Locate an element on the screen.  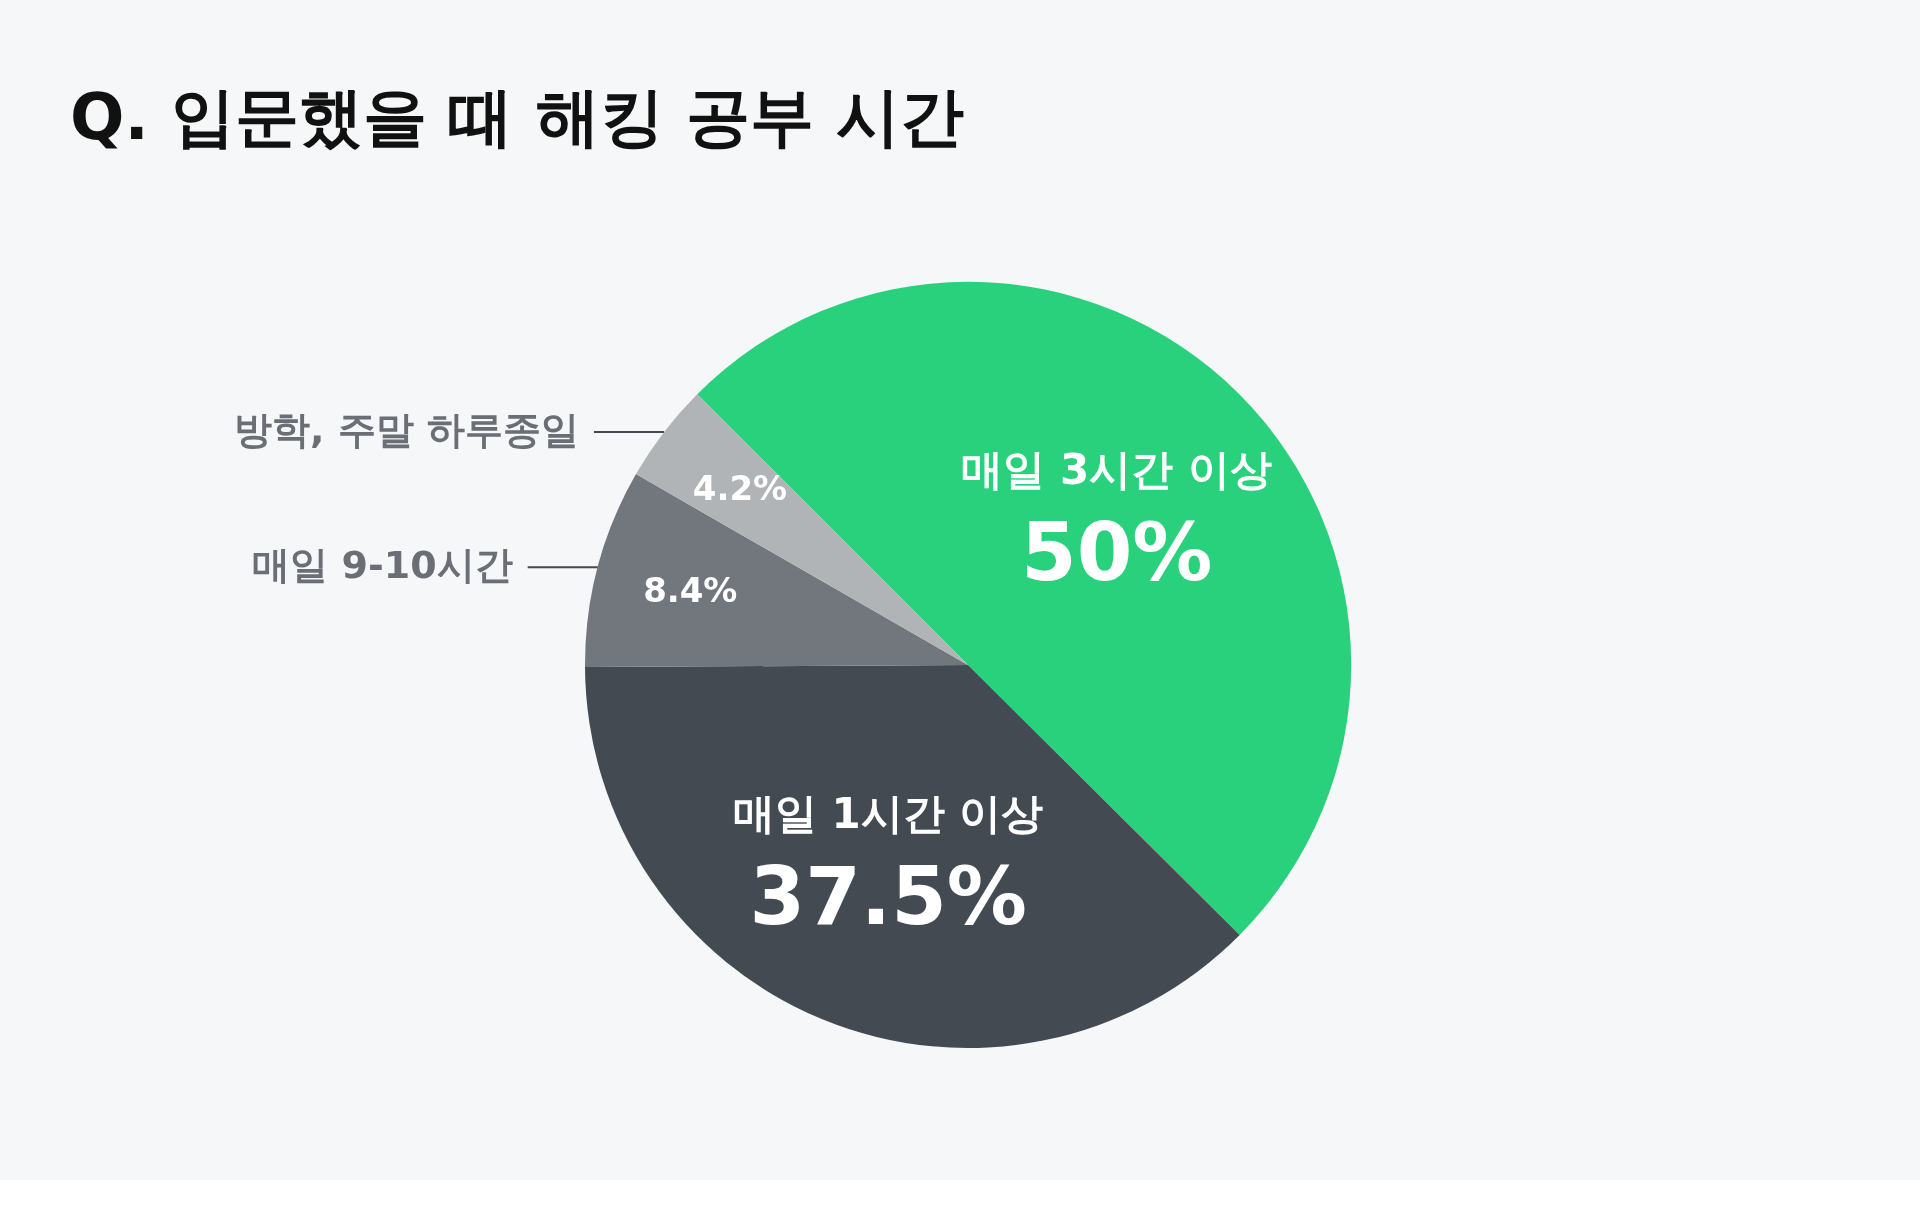
slice-label: 매일 1시간 이상 is located at coordinates (888, 813).